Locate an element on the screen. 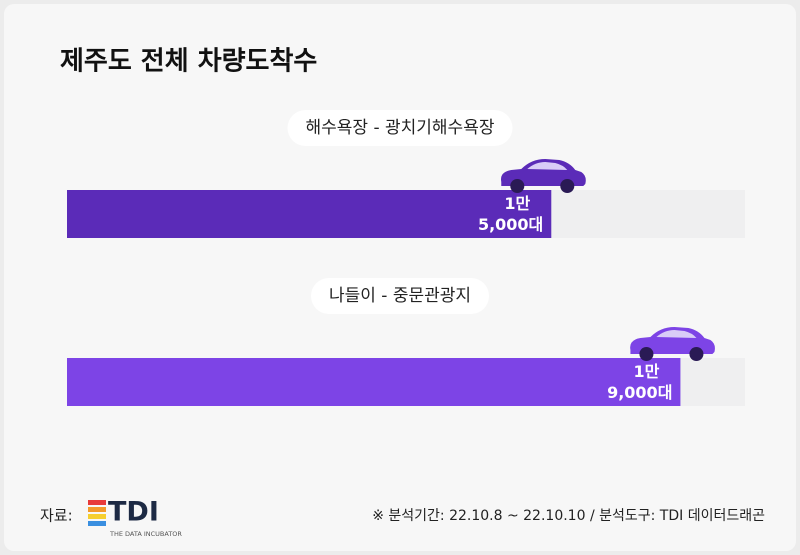  value-label: 1만 9,000대 is located at coordinates (639, 382).